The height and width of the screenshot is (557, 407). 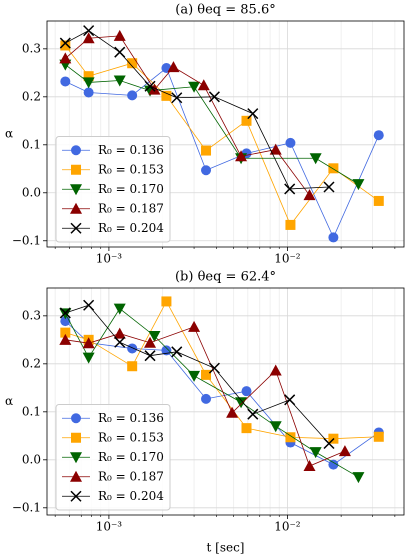 I want to click on chart-title: (a) θeq = 85.6°, so click(x=225, y=10).